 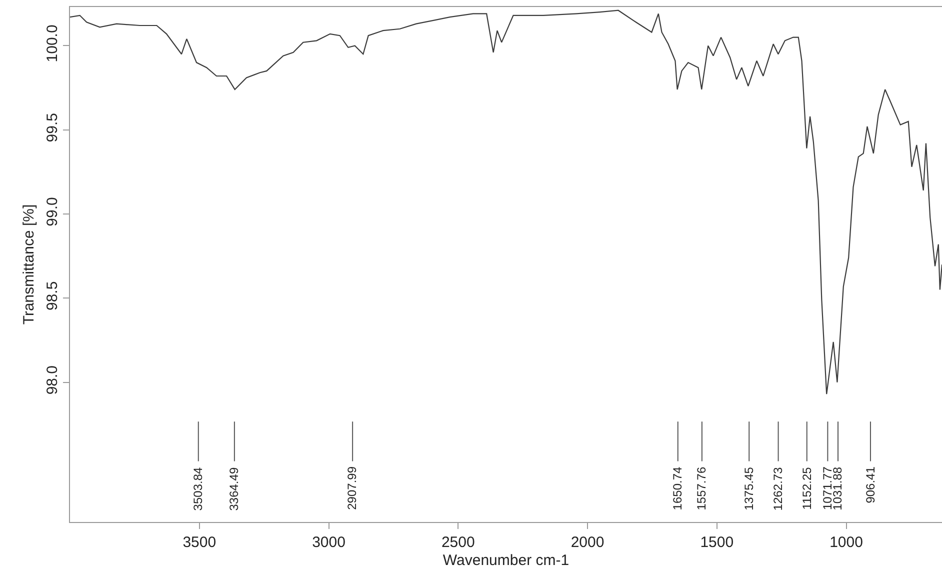 What do you see at coordinates (29, 264) in the screenshot?
I see `y-axis-title: Transmittance [%]` at bounding box center [29, 264].